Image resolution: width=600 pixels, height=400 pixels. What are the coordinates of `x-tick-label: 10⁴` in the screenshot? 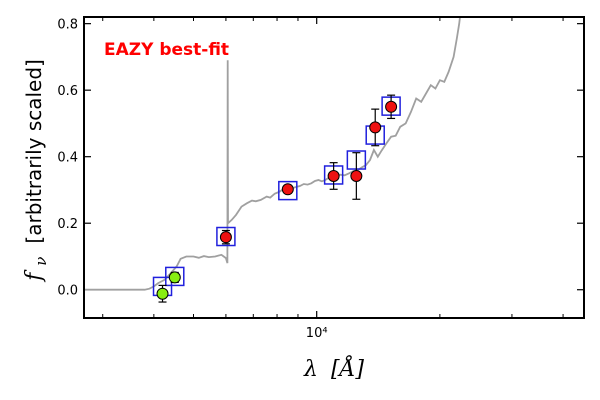 It's located at (317, 333).